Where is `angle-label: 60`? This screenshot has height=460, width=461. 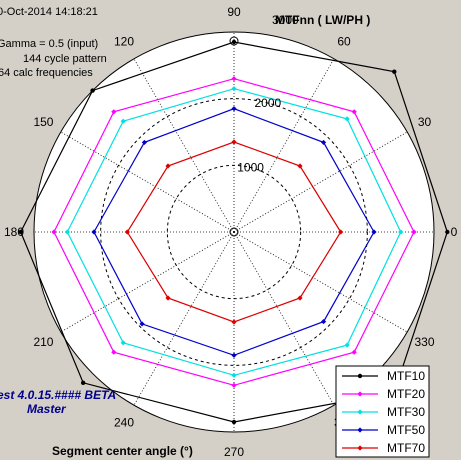
angle-label: 60 is located at coordinates (344, 41).